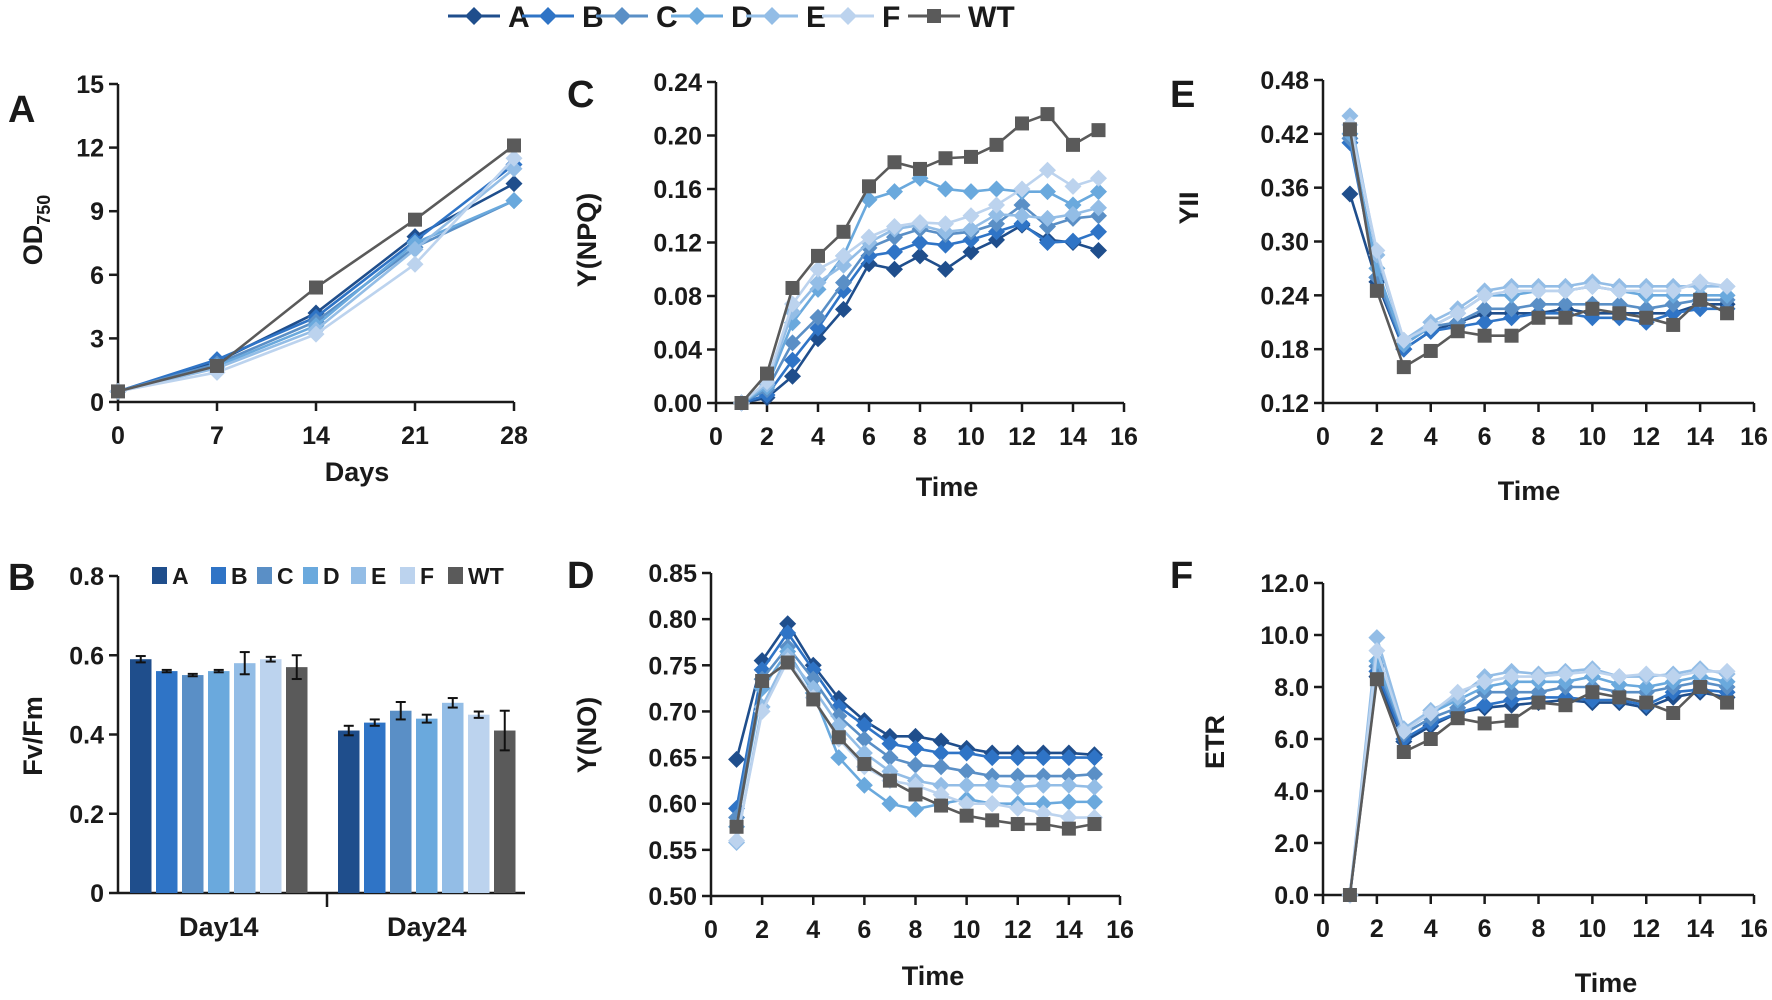 The width and height of the screenshot is (1772, 1000). I want to click on panel-letter: A, so click(21, 110).